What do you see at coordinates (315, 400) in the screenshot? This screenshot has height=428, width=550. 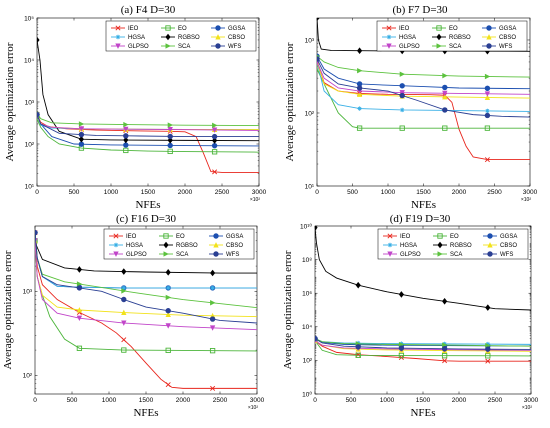 I see `x-tick-label: 0` at bounding box center [315, 400].